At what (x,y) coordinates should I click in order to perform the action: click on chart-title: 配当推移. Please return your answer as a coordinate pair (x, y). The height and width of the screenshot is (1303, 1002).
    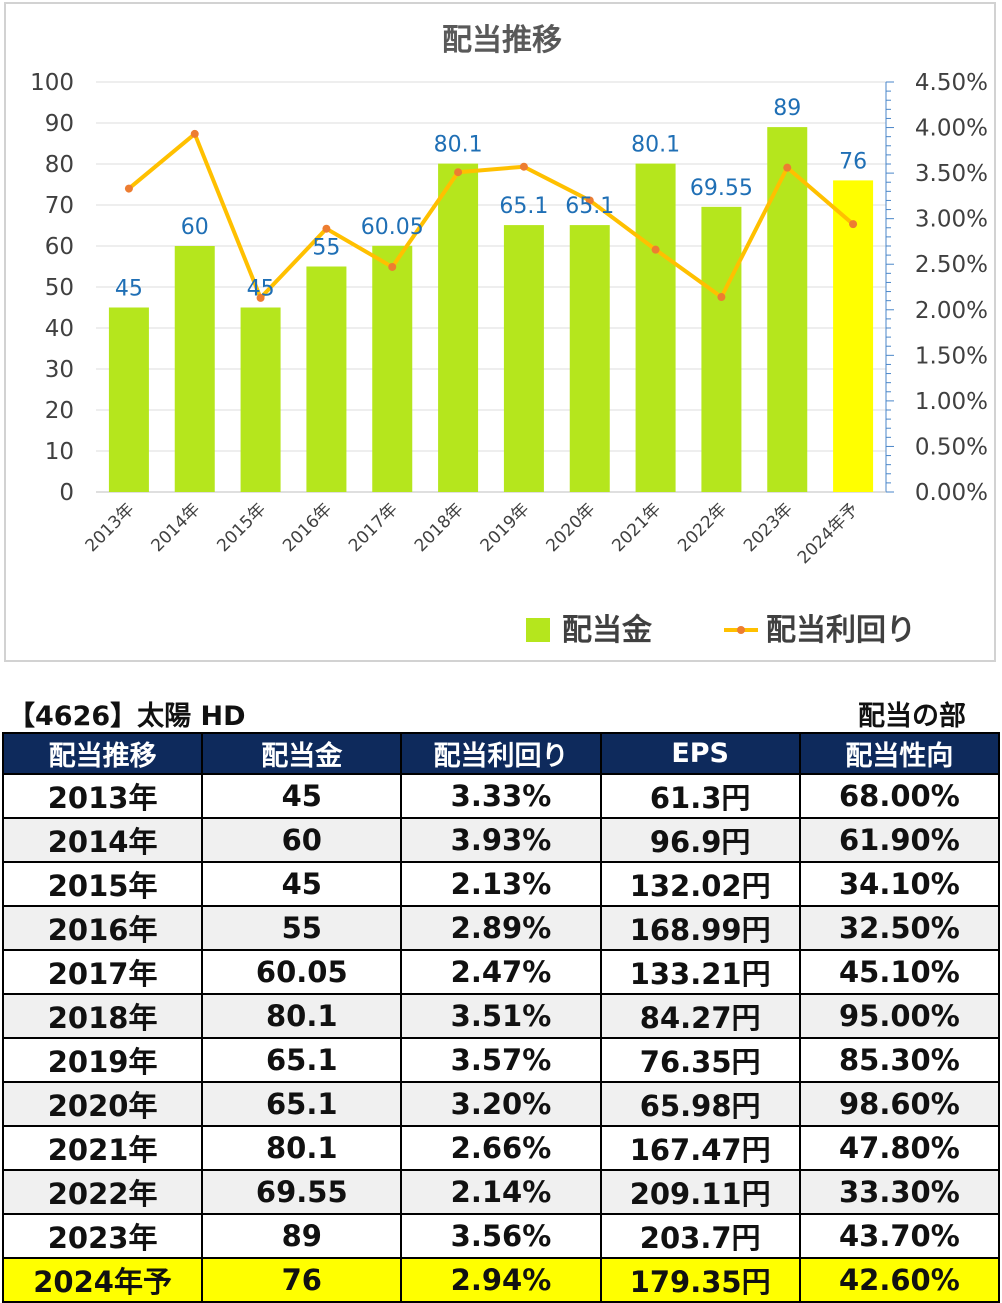
    Looking at the image, I should click on (502, 40).